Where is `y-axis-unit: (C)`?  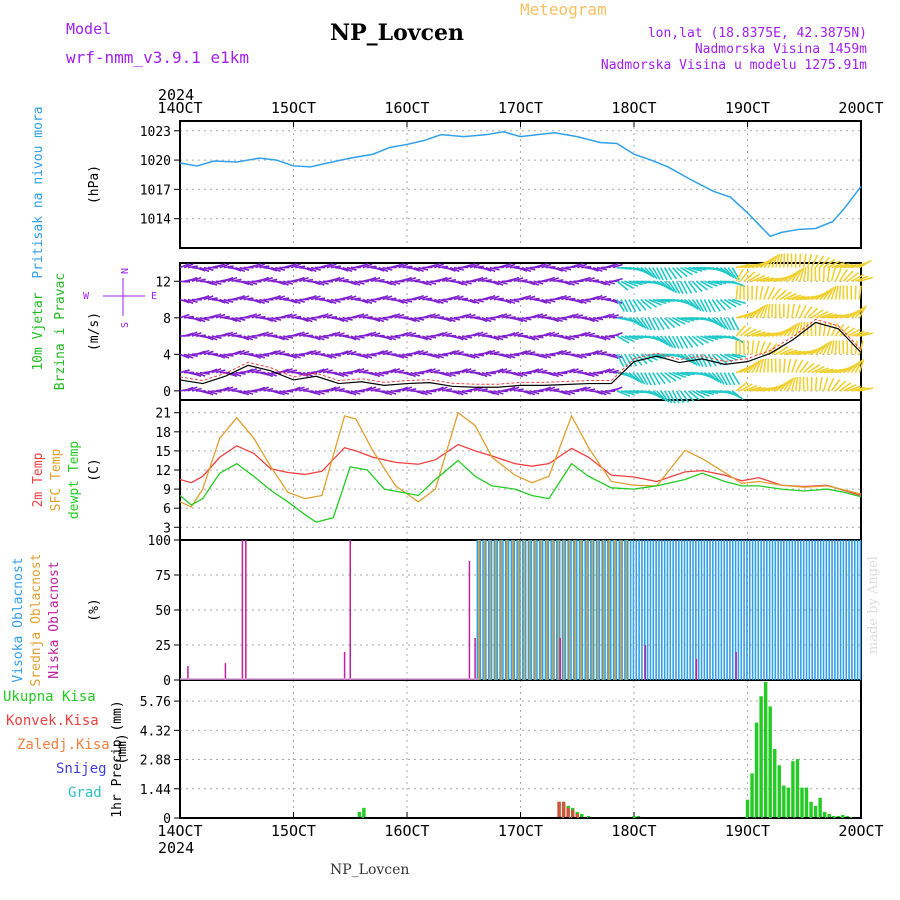
y-axis-unit: (C) is located at coordinates (94, 469).